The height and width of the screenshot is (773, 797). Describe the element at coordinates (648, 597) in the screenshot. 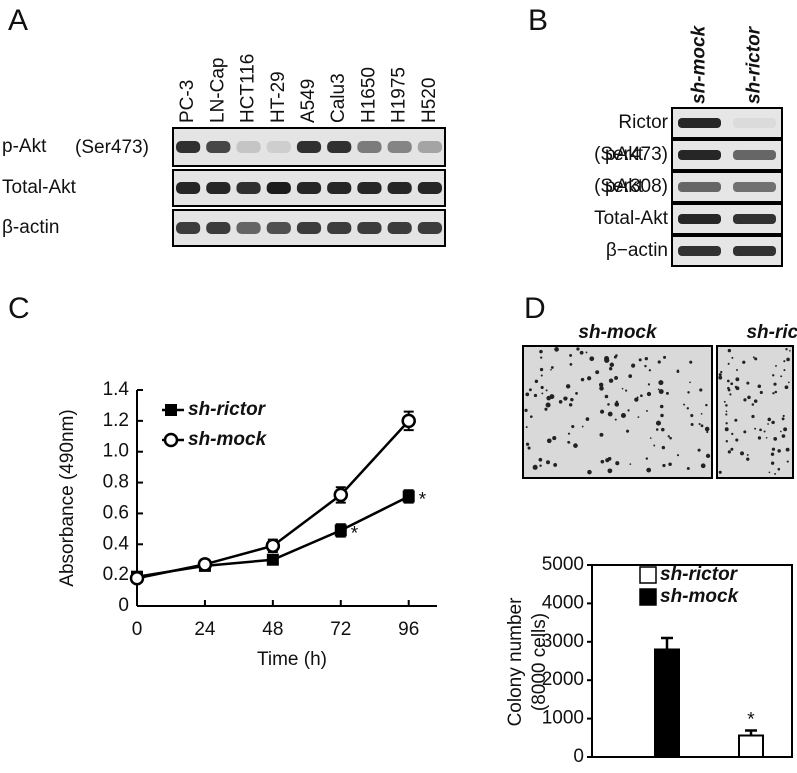

I see `legend-swatch` at that location.